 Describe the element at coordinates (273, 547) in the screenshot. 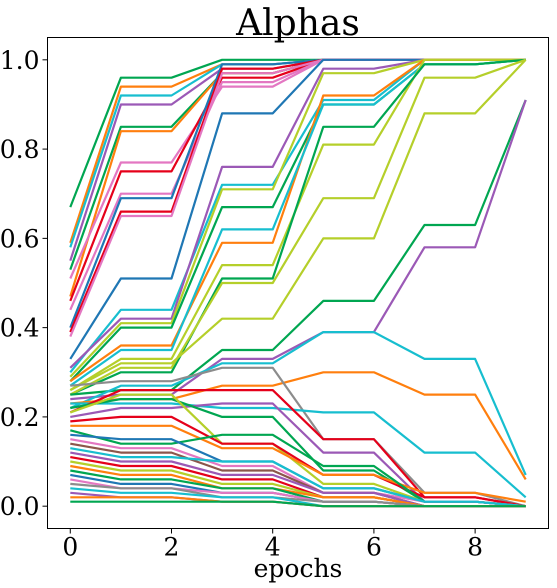

I see `x-tick-label: 4` at that location.